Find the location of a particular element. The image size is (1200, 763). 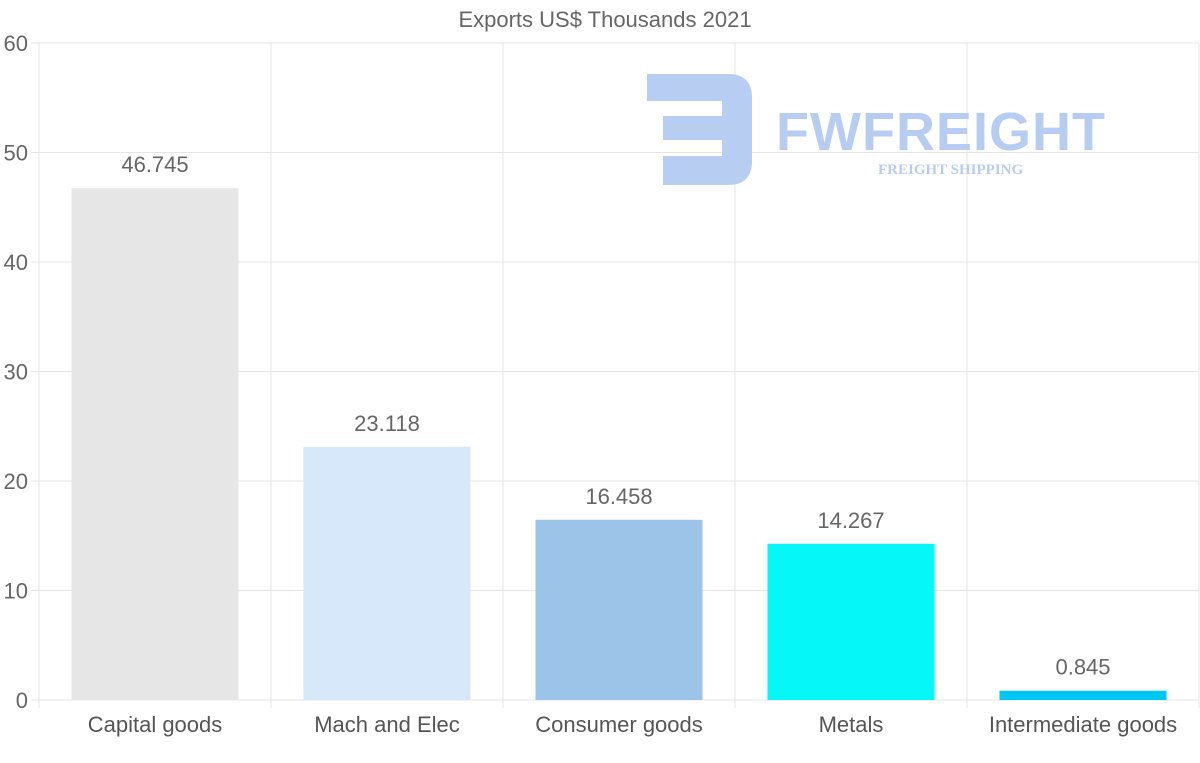

y-tick-label: 60 is located at coordinates (16, 43).